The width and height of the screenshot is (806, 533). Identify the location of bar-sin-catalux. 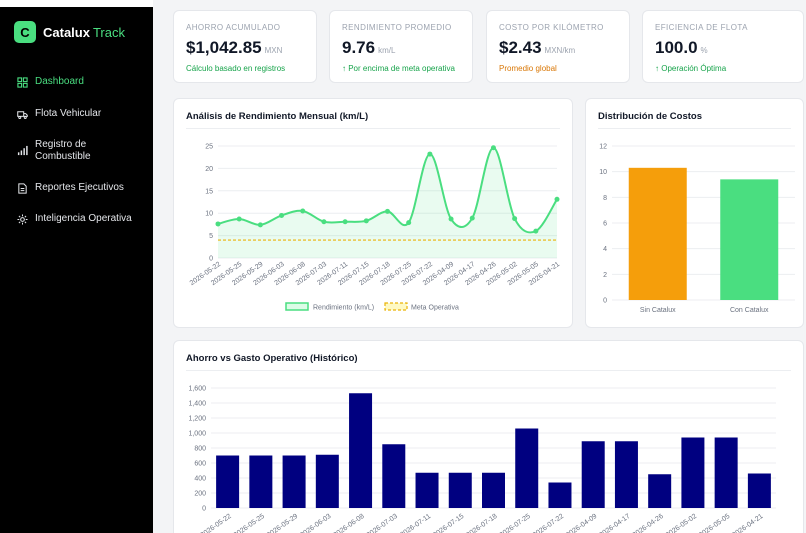
(657, 233).